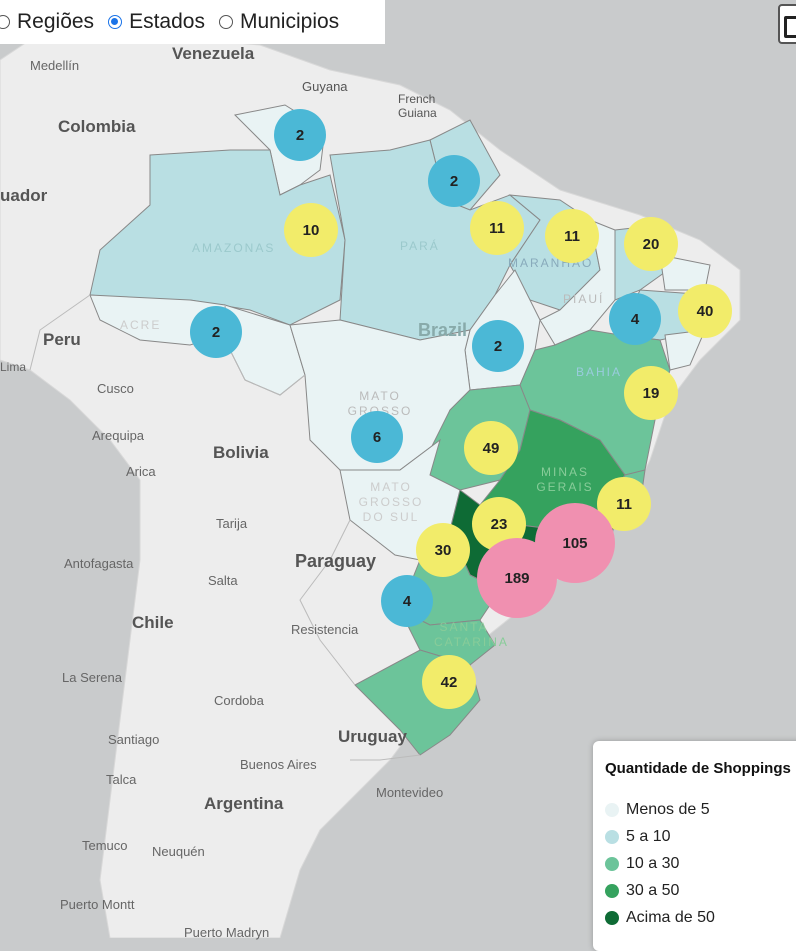 This screenshot has width=796, height=951. Describe the element at coordinates (278, 764) in the screenshot. I see `label-buenos-aires: Buenos Aires` at that location.